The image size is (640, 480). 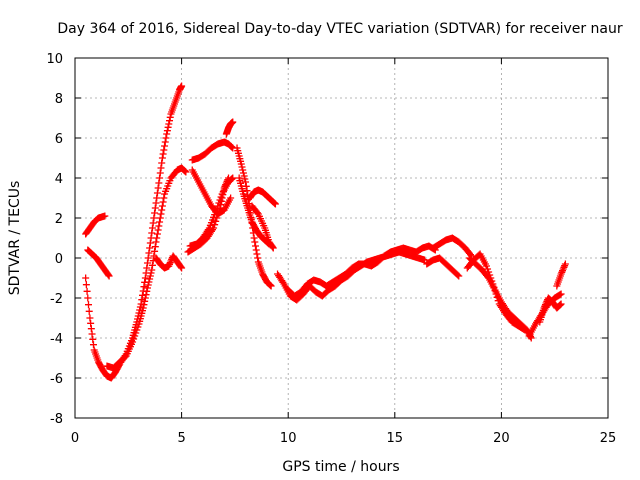 I want to click on series-arc-k, so click(x=254, y=217).